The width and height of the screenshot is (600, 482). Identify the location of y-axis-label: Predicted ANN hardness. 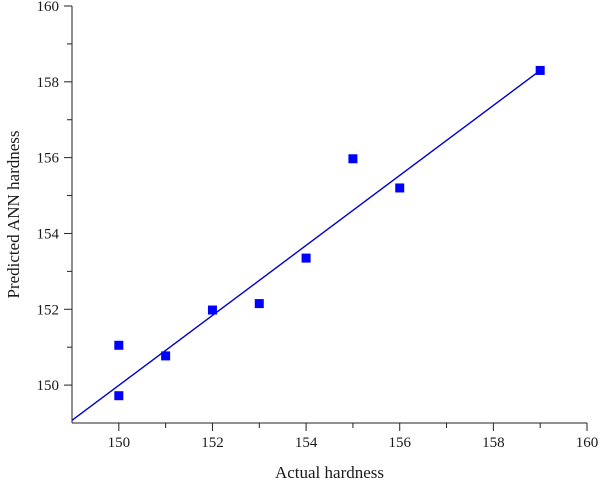
(13, 214).